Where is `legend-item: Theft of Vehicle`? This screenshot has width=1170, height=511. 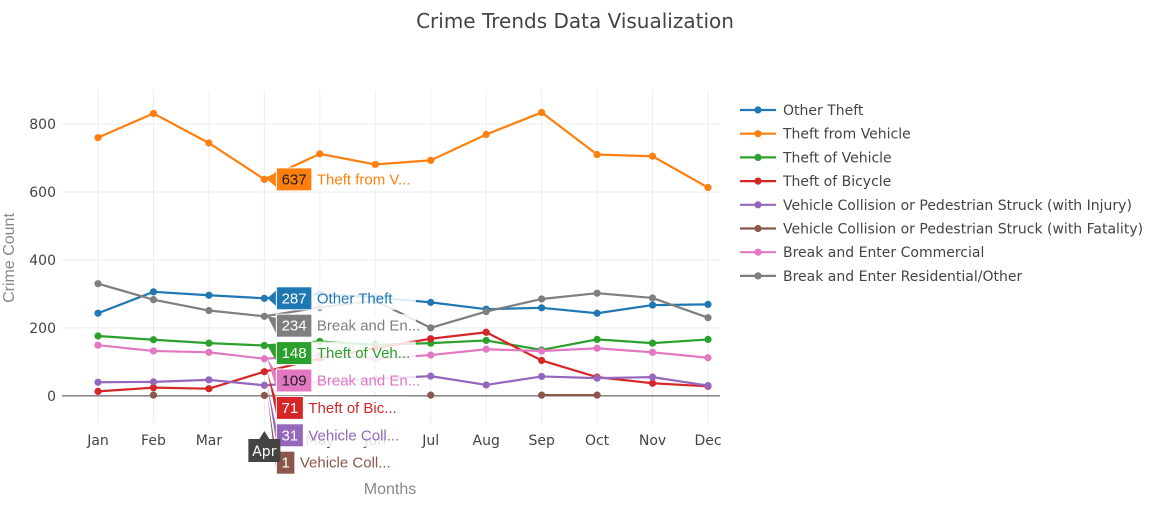
legend-item: Theft of Vehicle is located at coordinates (816, 158).